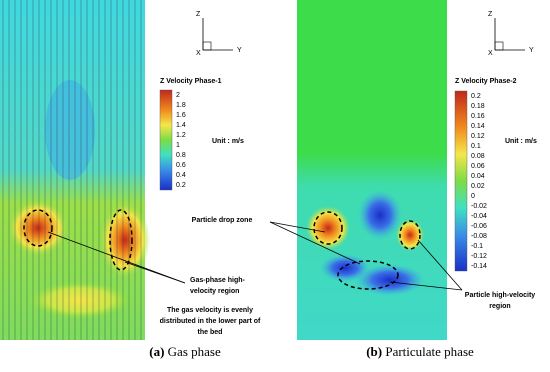  What do you see at coordinates (181, 165) in the screenshot?
I see `colorbar-tick-label: 0.6` at bounding box center [181, 165].